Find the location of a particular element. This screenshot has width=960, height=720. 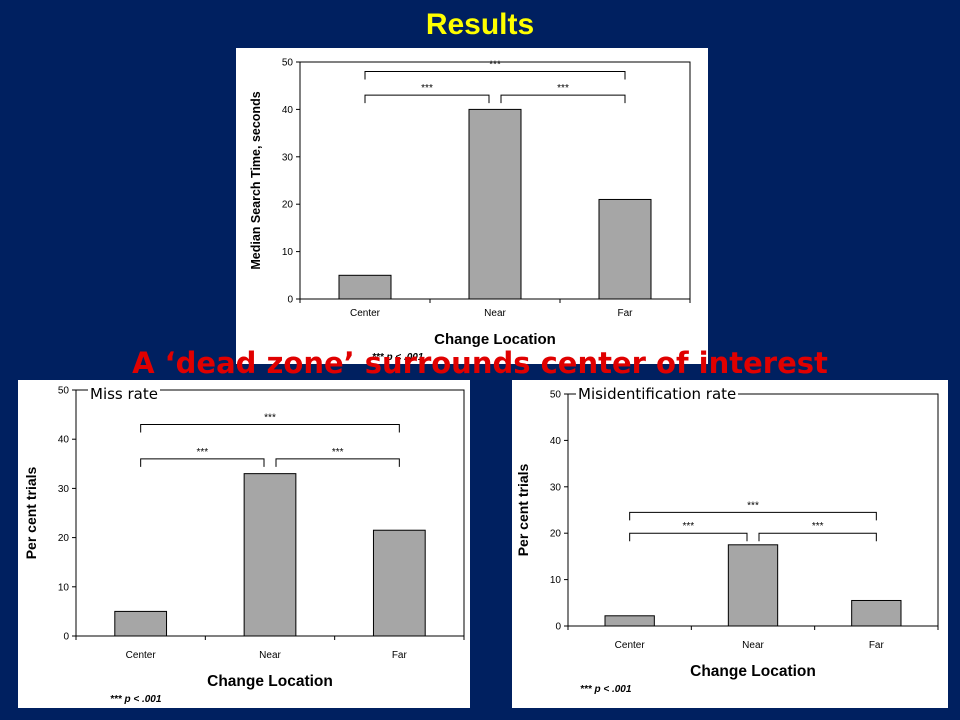

y-axis-label: Median Search Time, seconds is located at coordinates (256, 180).